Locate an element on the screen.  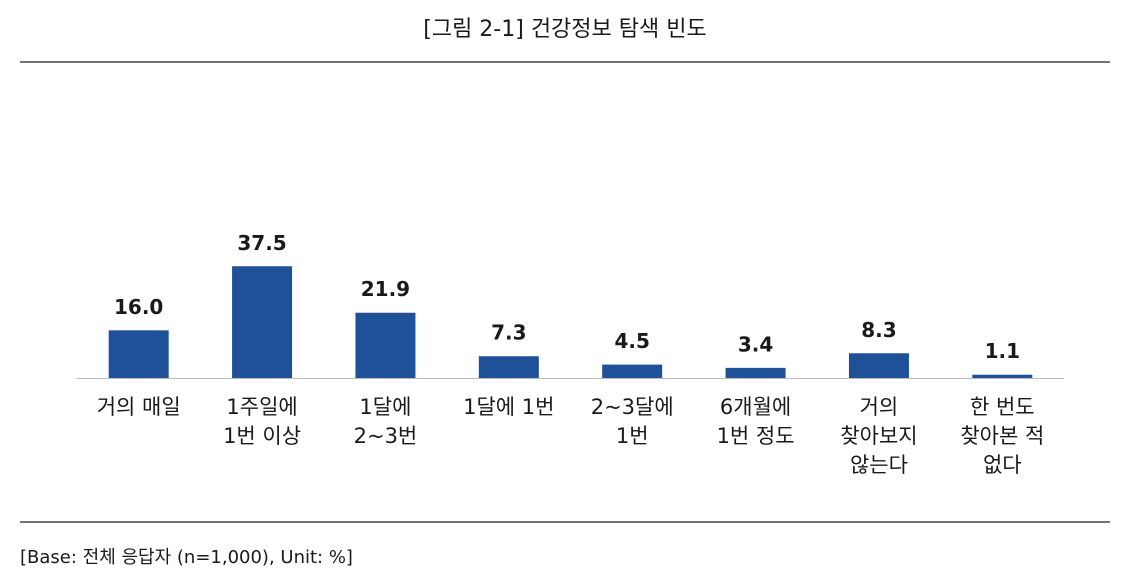
x-tick-label: 1번 is located at coordinates (632, 436).